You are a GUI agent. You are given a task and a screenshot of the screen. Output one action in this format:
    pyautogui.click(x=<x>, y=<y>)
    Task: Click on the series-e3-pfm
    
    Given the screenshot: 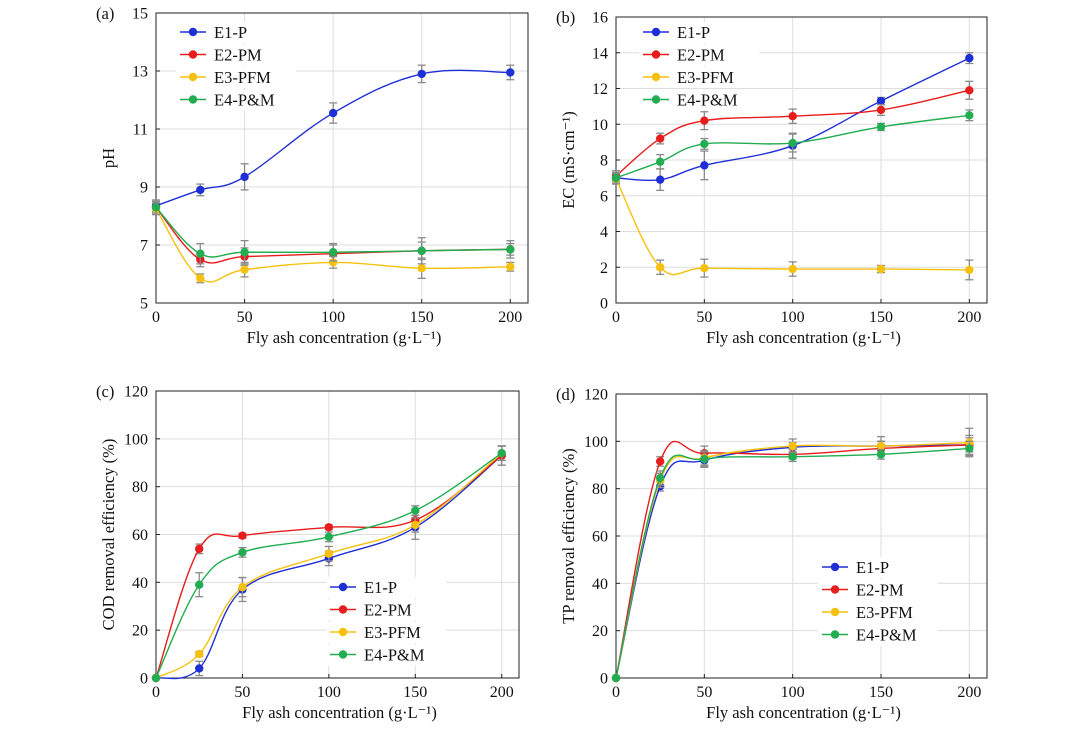 What is the action you would take?
    pyautogui.click(x=328, y=564)
    